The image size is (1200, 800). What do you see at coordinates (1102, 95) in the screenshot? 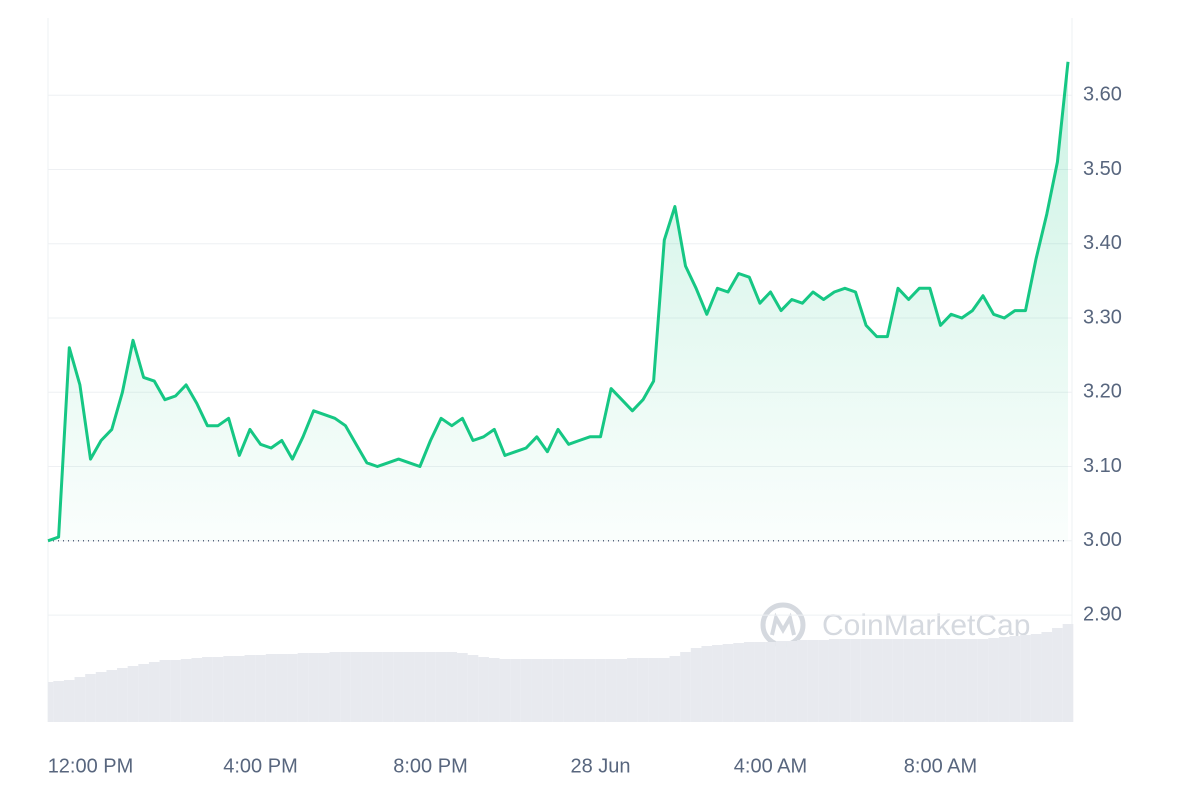
I see `y-tick-label: 3.60` at bounding box center [1102, 95].